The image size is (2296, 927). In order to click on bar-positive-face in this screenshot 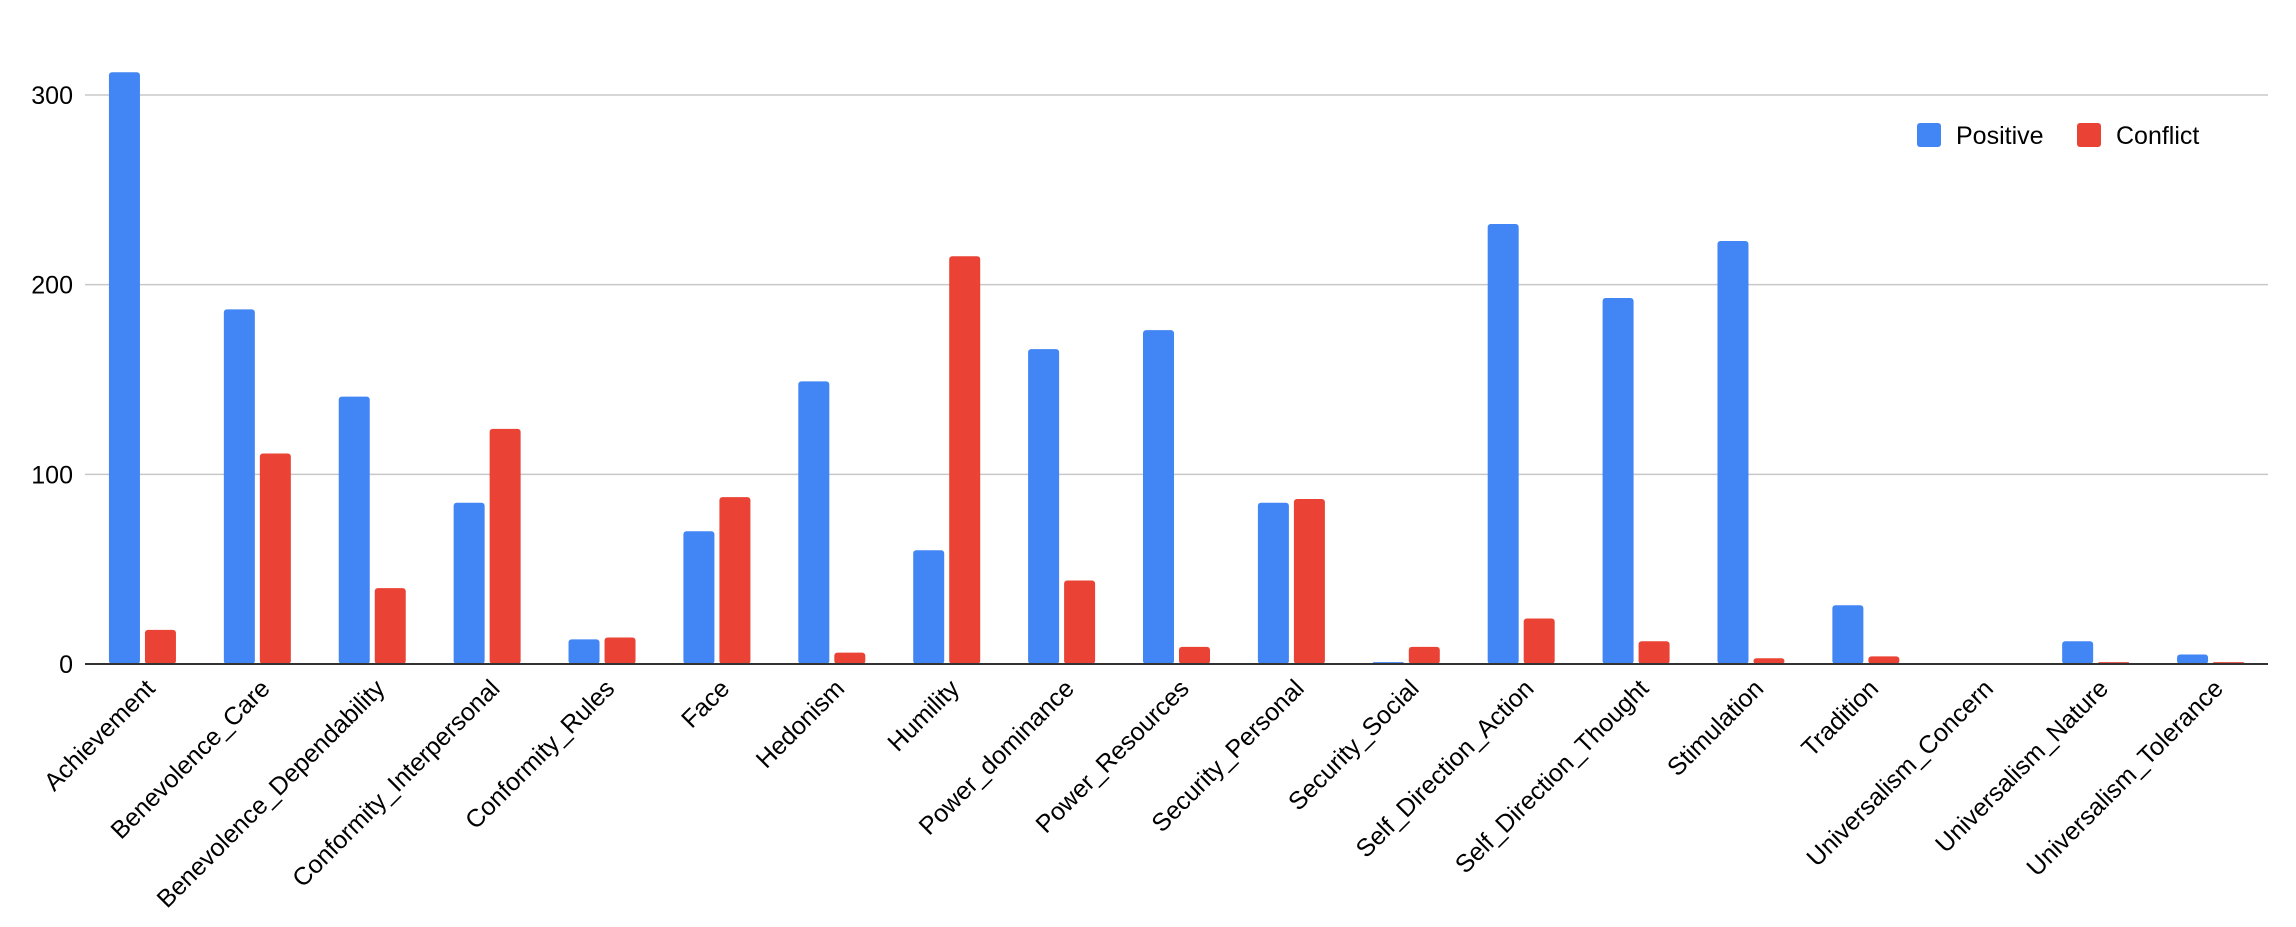, I will do `click(699, 597)`.